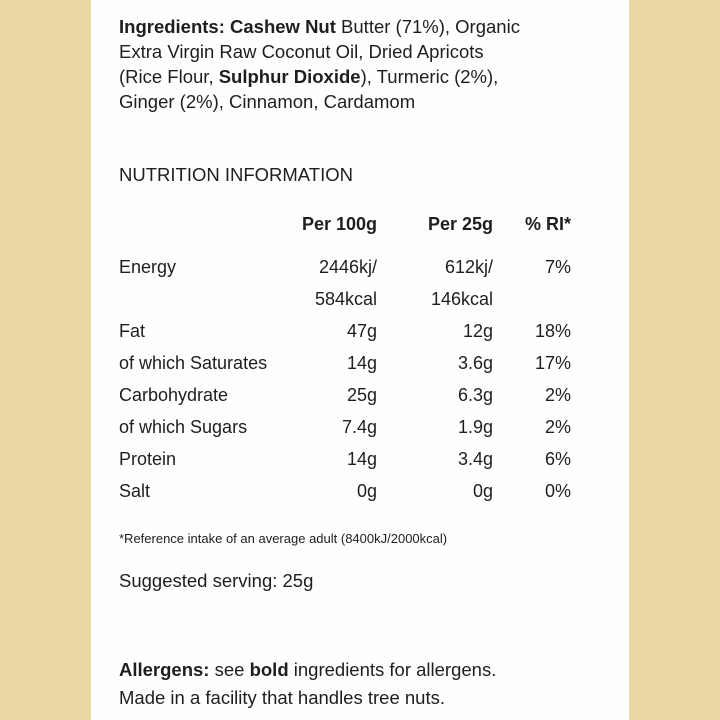  What do you see at coordinates (475, 395) in the screenshot?
I see `per-25g-value: 6.3g` at bounding box center [475, 395].